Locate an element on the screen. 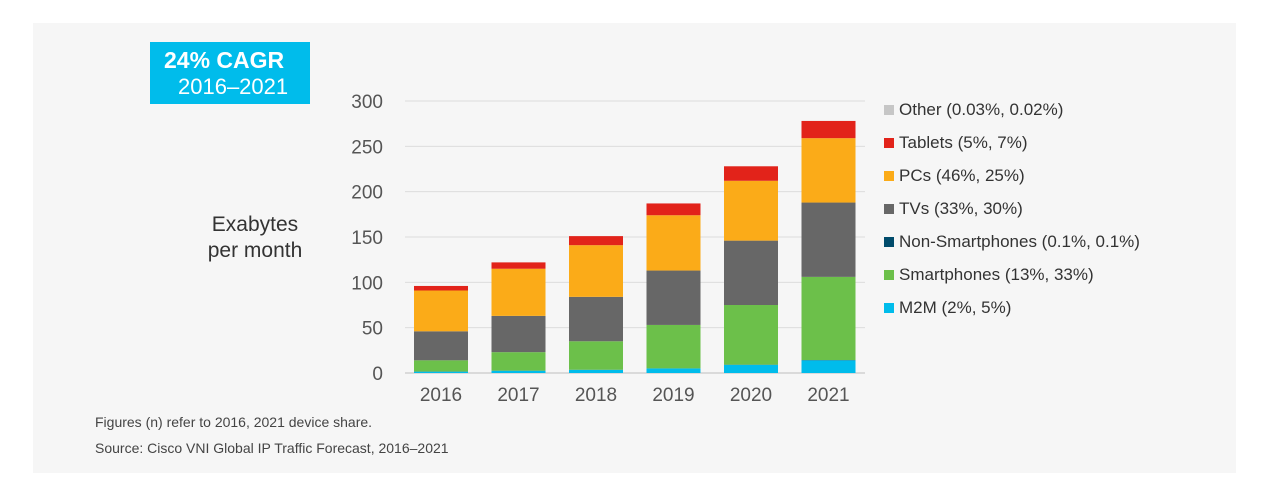  legend-label: TVs (33%, 30%) is located at coordinates (961, 208).